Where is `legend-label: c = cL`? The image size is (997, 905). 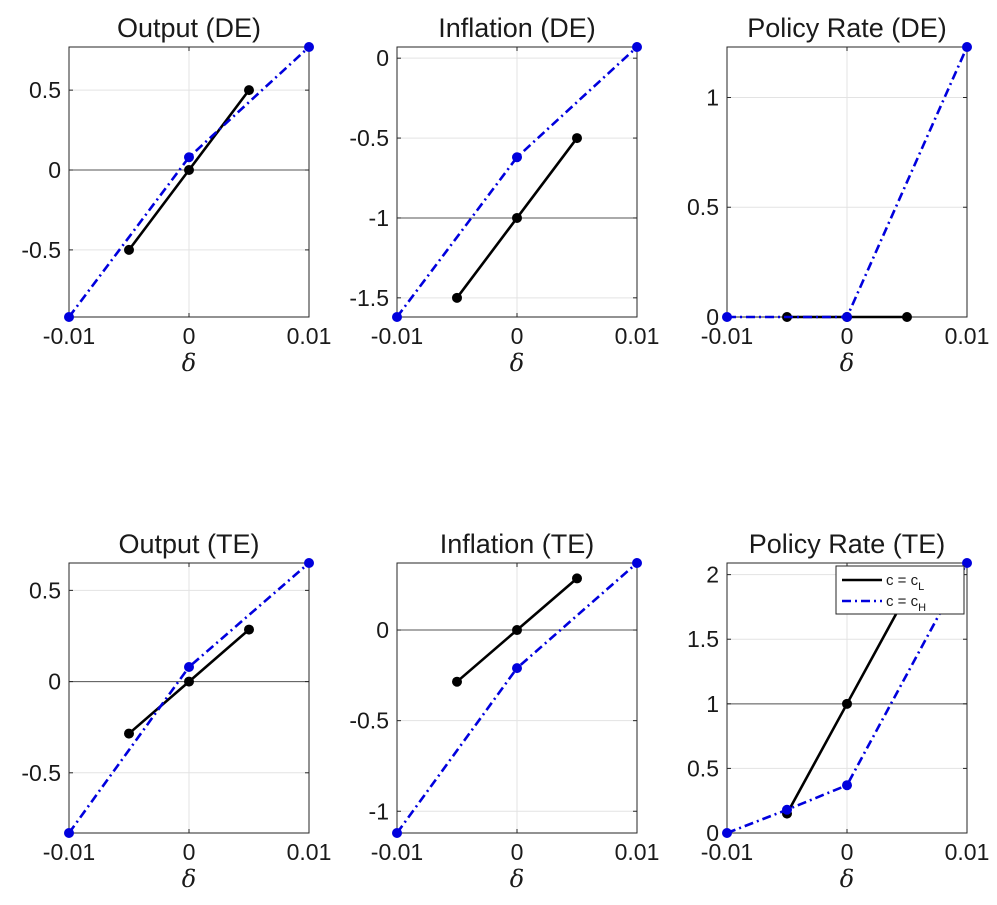
legend-label: c = cL is located at coordinates (905, 582).